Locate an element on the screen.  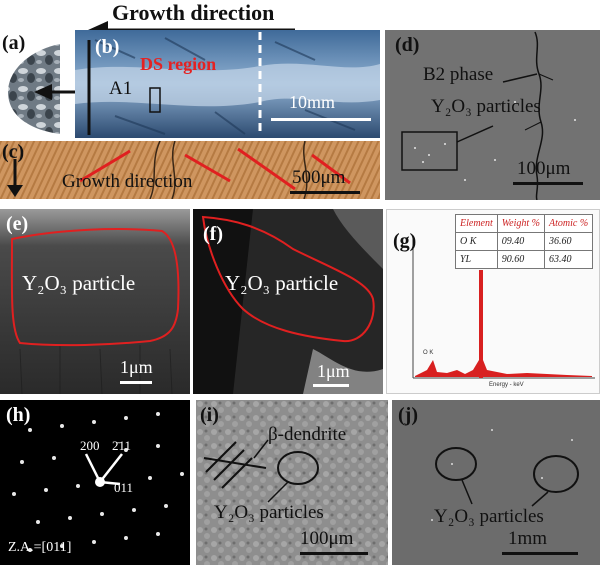
panel-j-label: (j) is located at coordinates (408, 415).